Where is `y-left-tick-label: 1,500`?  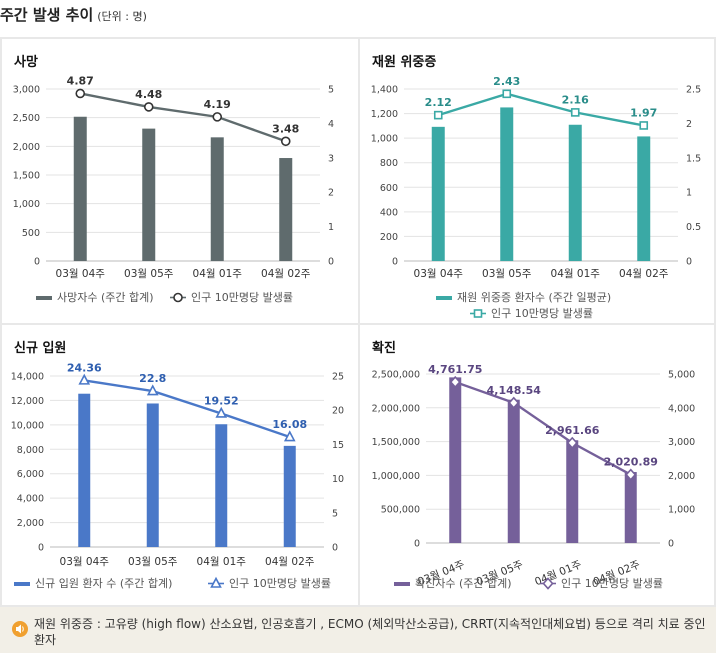
y-left-tick-label: 1,500 is located at coordinates (26, 176).